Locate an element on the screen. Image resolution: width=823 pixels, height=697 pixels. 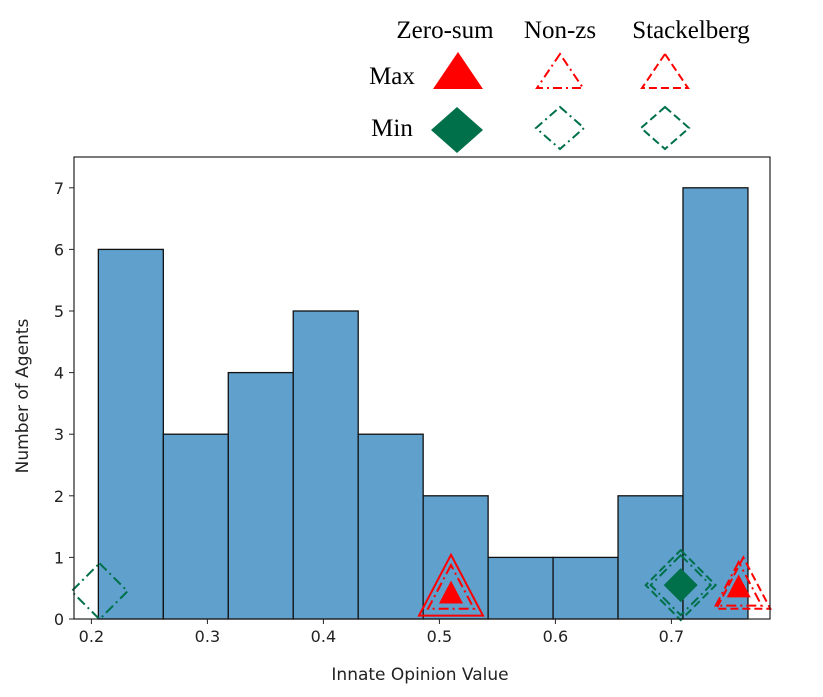
legend-max-non-zs-triangle-icon is located at coordinates (560, 70).